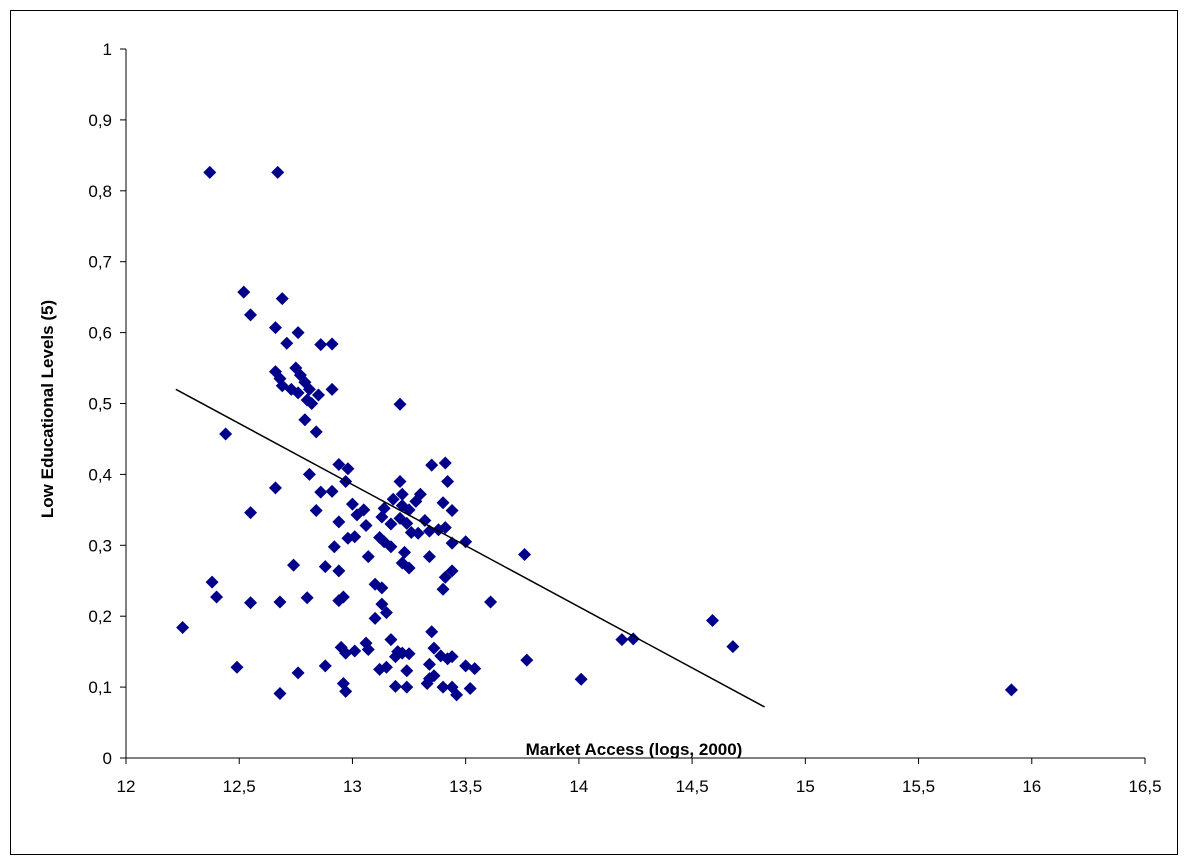 The image size is (1189, 867). What do you see at coordinates (100, 687) in the screenshot?
I see `y-tick-label: 0,1` at bounding box center [100, 687].